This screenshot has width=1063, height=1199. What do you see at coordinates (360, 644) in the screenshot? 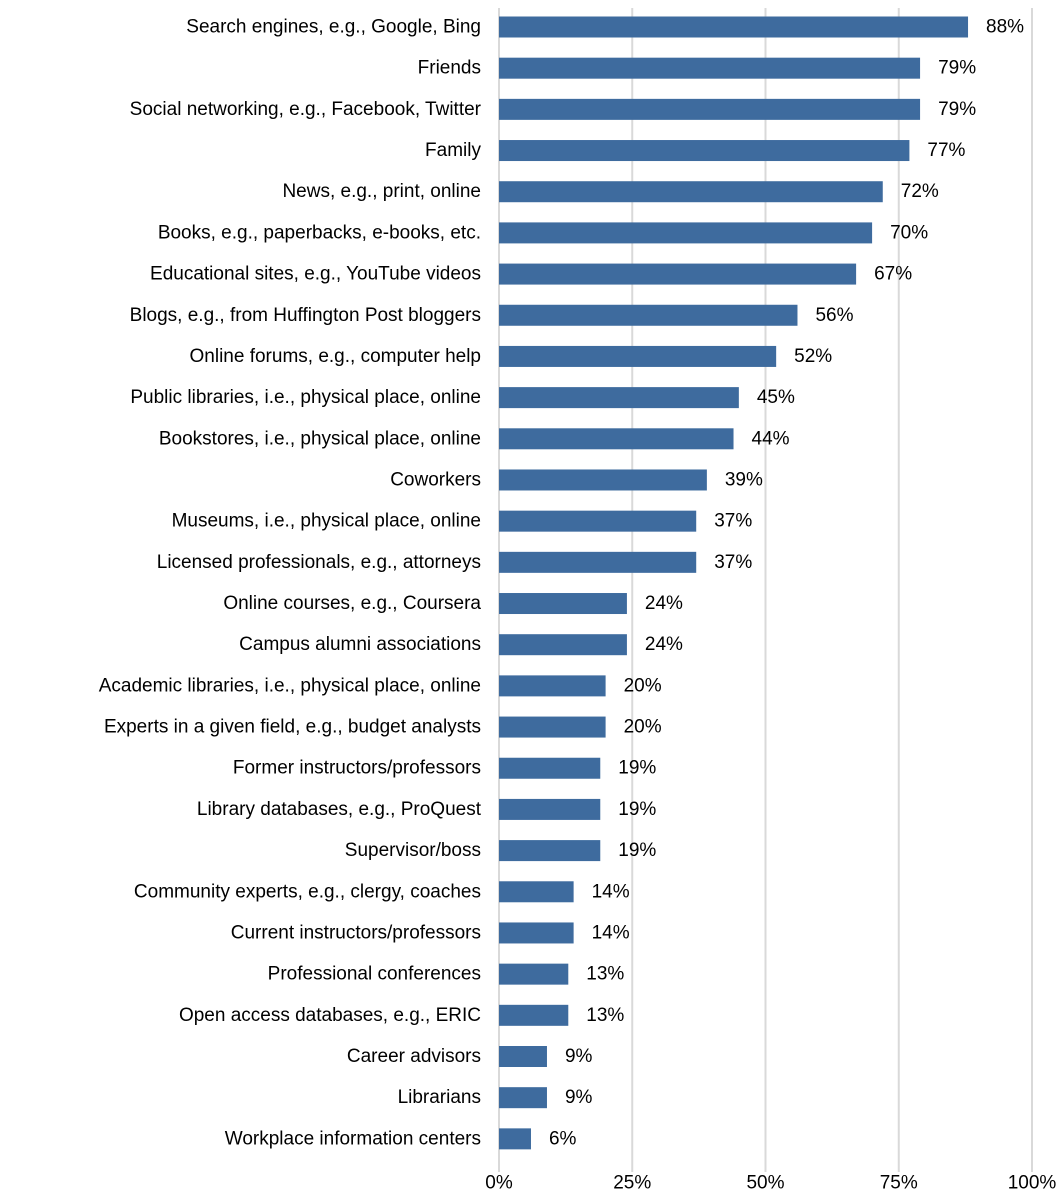
I see `category-label: Campus alumni associations` at bounding box center [360, 644].